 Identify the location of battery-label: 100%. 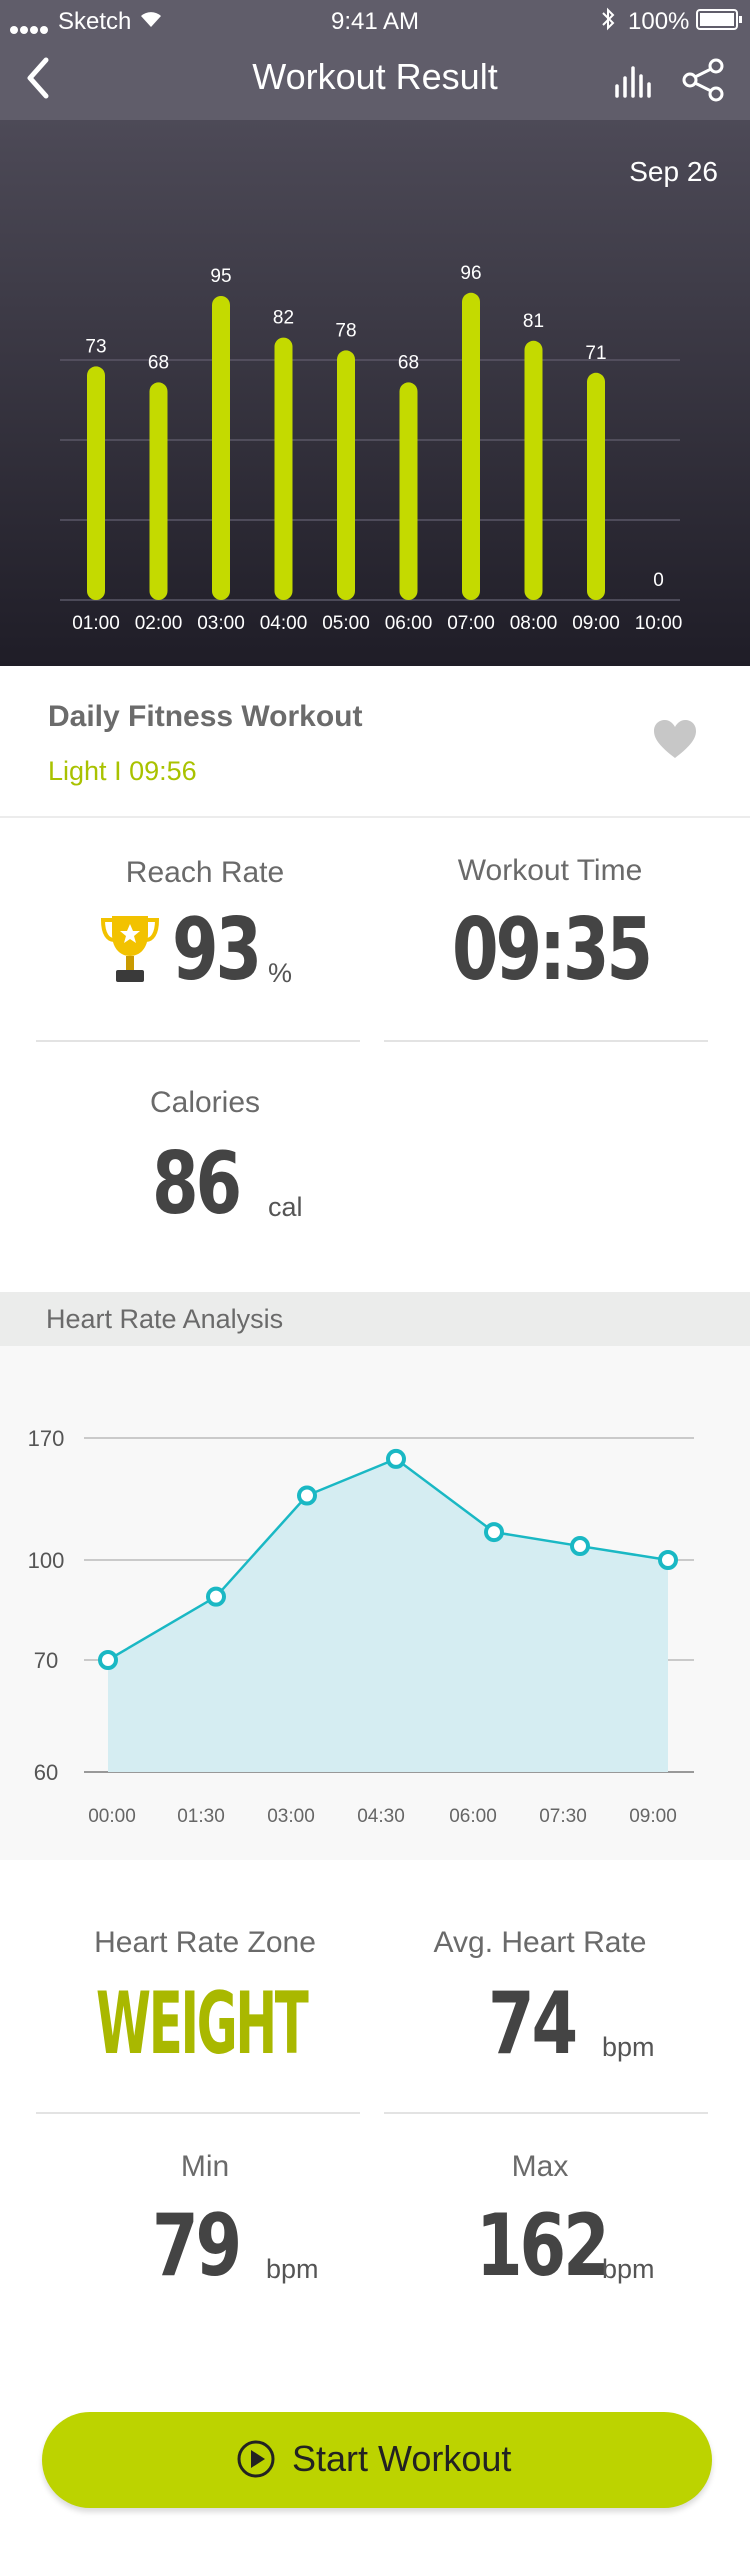
(659, 21).